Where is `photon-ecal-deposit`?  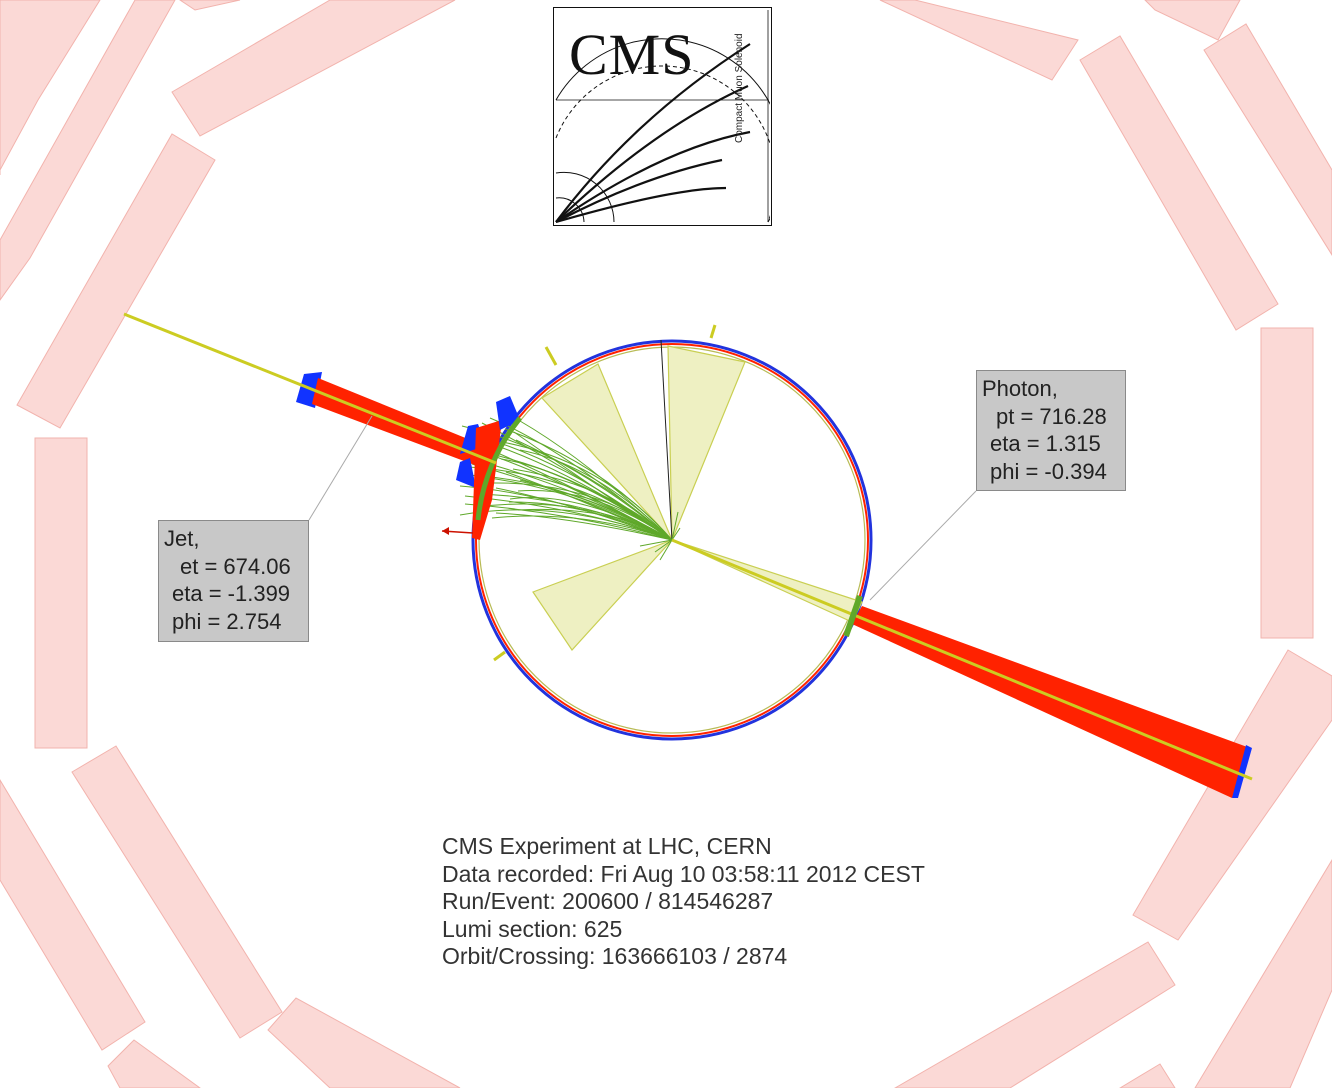
photon-ecal-deposit is located at coordinates (1051, 702).